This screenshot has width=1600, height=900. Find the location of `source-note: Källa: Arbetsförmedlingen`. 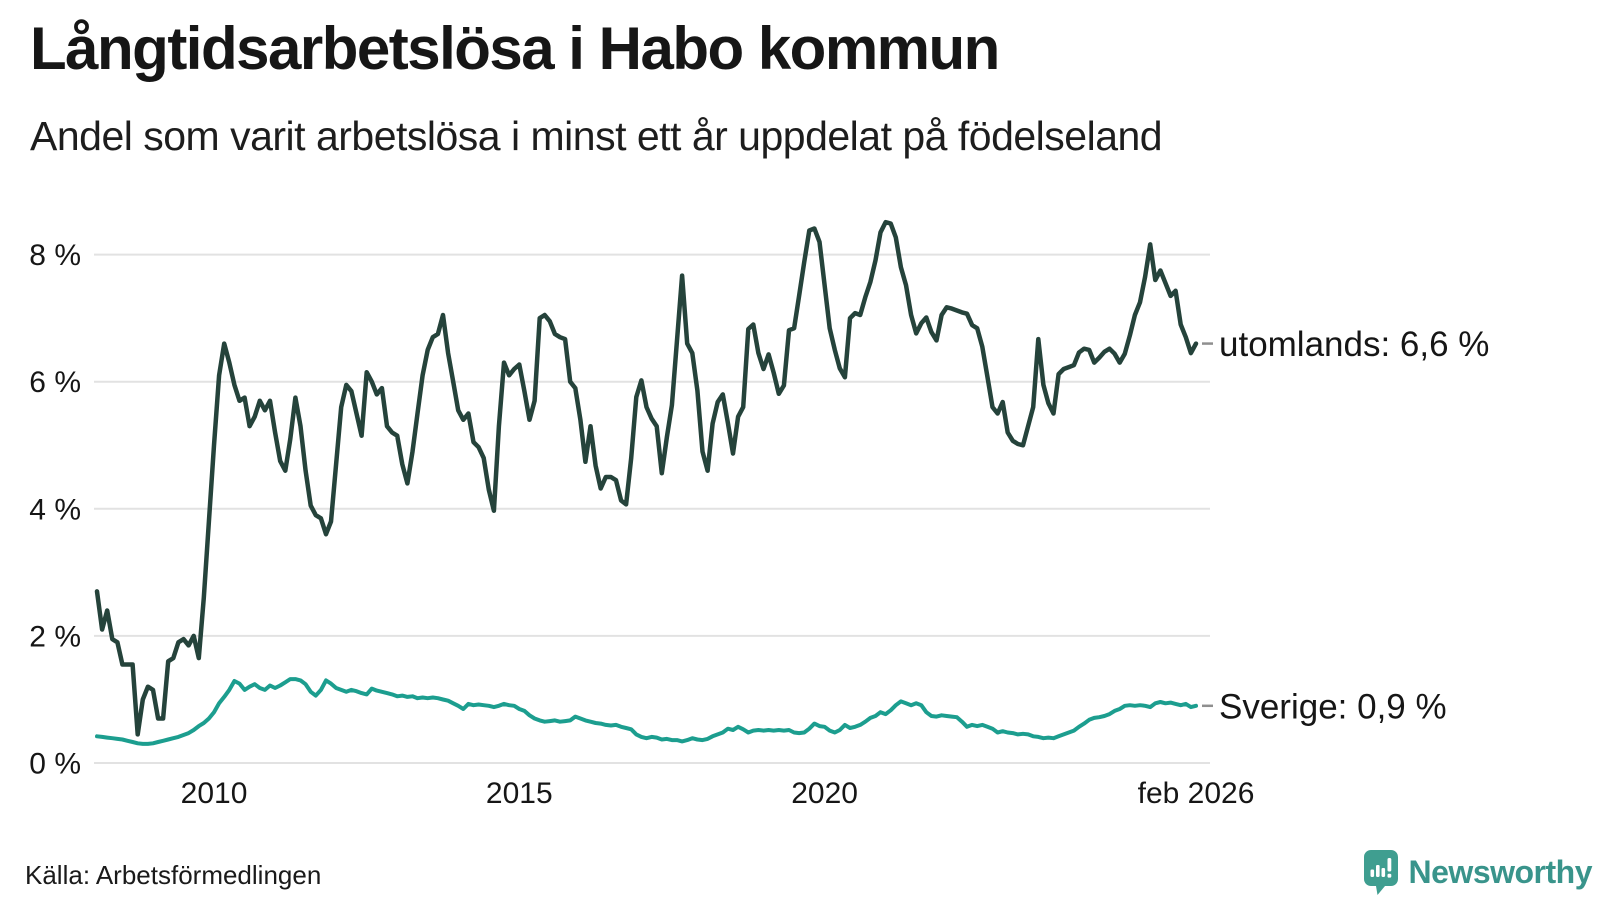

source-note: Källa: Arbetsförmedlingen is located at coordinates (173, 875).